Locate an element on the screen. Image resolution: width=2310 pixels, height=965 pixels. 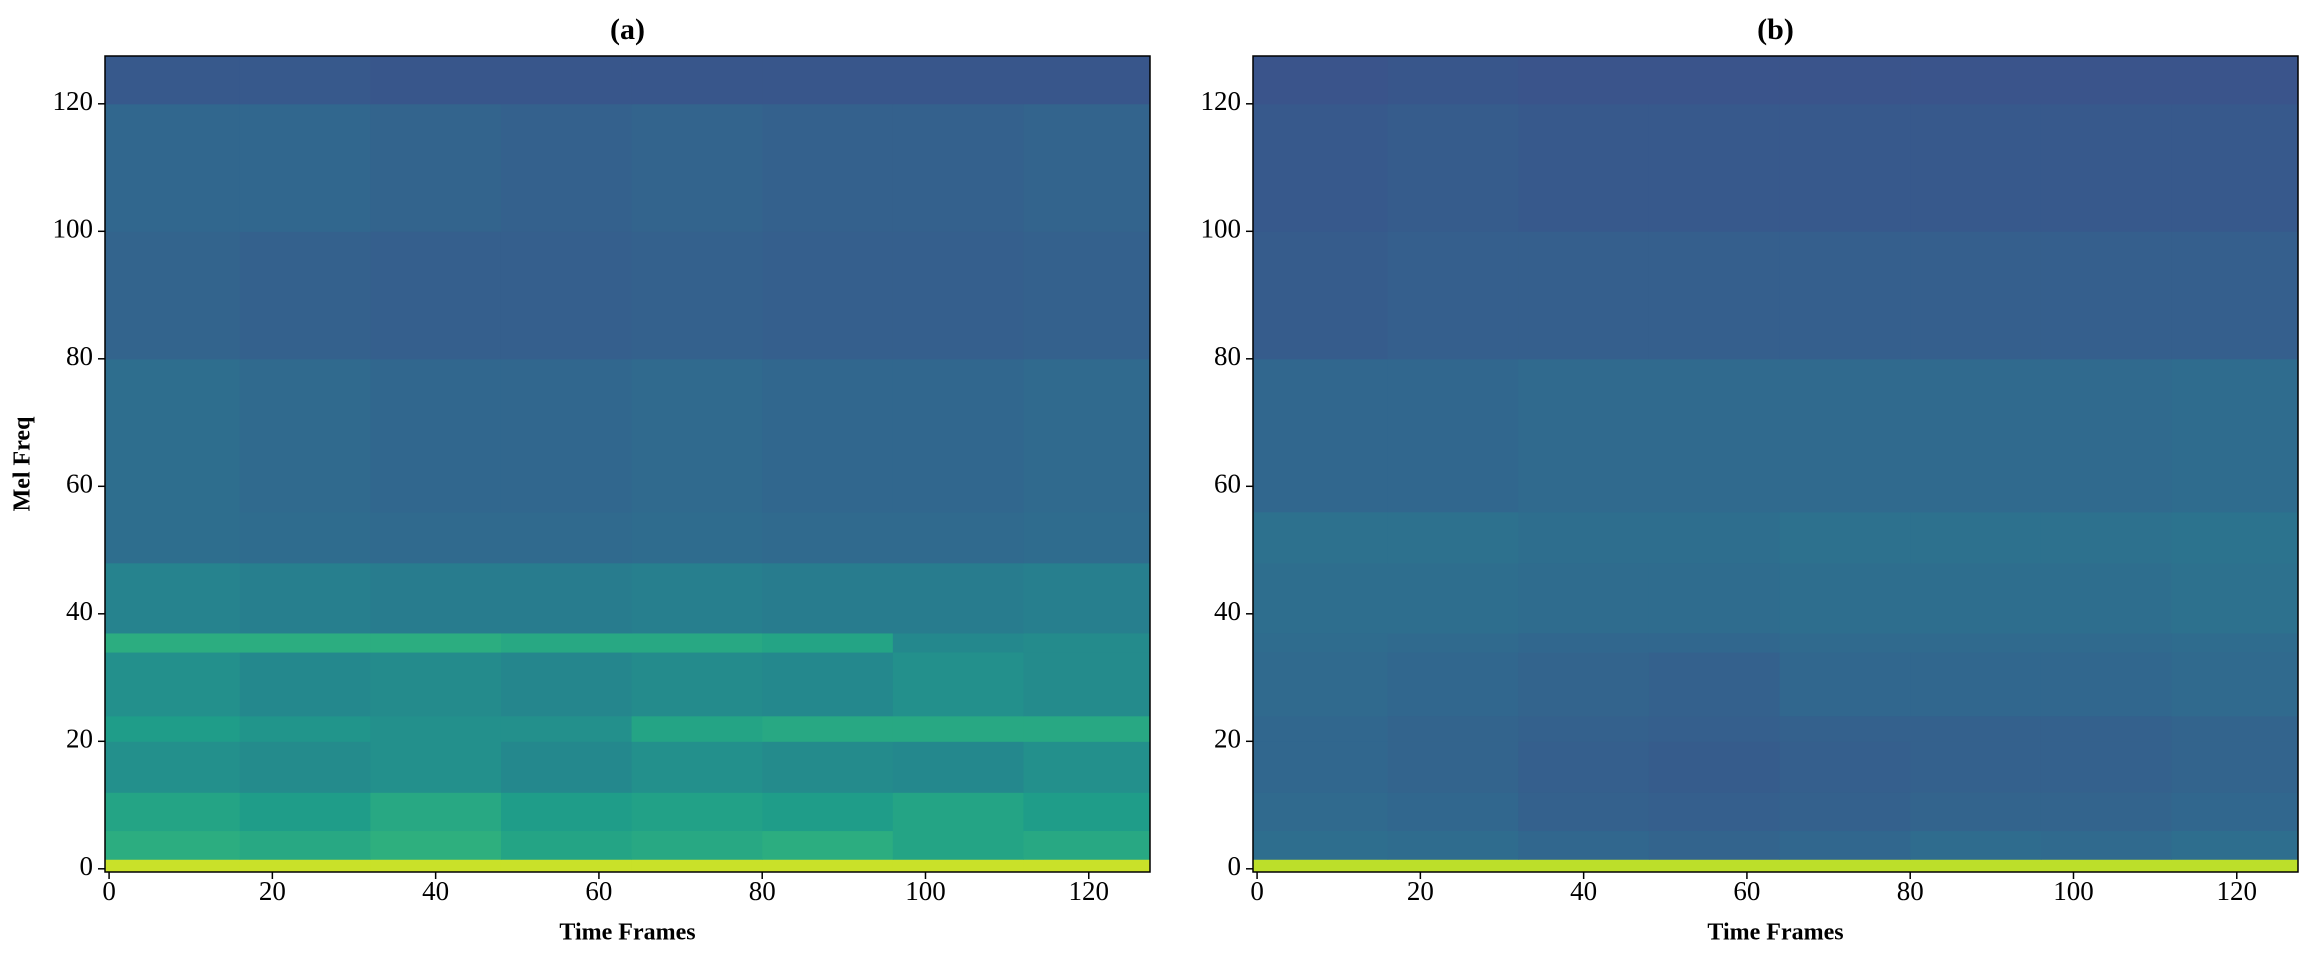
x-tick-label: 20 is located at coordinates (1420, 891).